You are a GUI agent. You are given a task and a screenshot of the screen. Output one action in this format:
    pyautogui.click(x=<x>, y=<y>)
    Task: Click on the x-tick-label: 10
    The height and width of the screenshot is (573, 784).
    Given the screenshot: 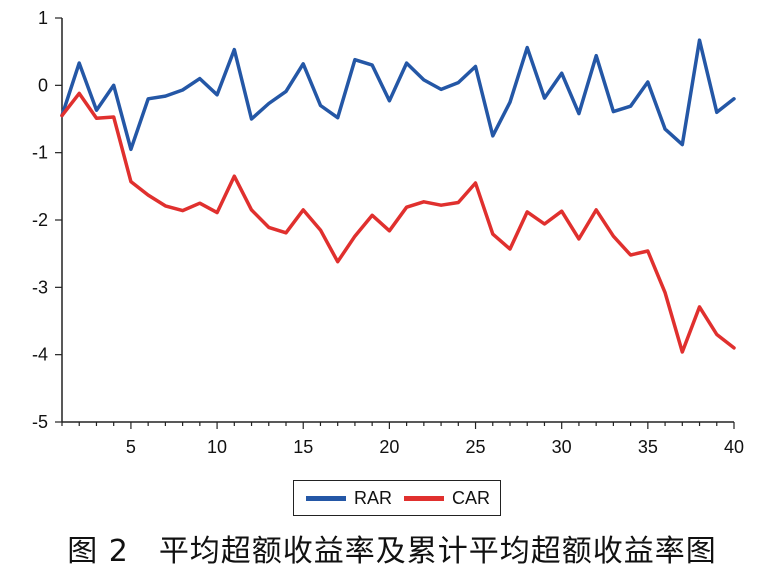 What is the action you would take?
    pyautogui.click(x=217, y=447)
    